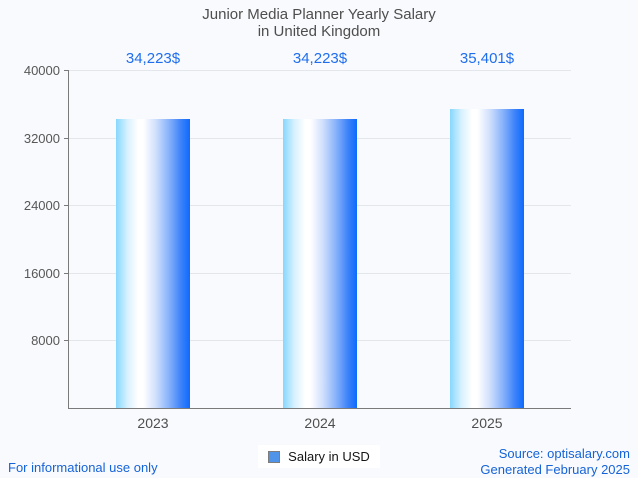 The height and width of the screenshot is (478, 638). I want to click on chart-title-line2: in United Kingdom, so click(319, 31).